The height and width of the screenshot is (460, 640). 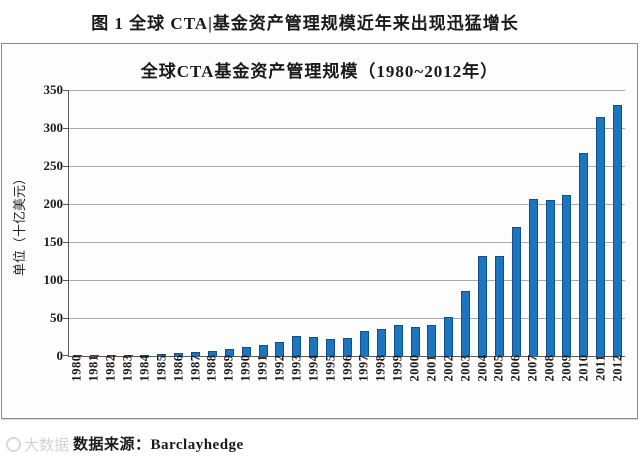 What do you see at coordinates (618, 230) in the screenshot?
I see `bar-2012` at bounding box center [618, 230].